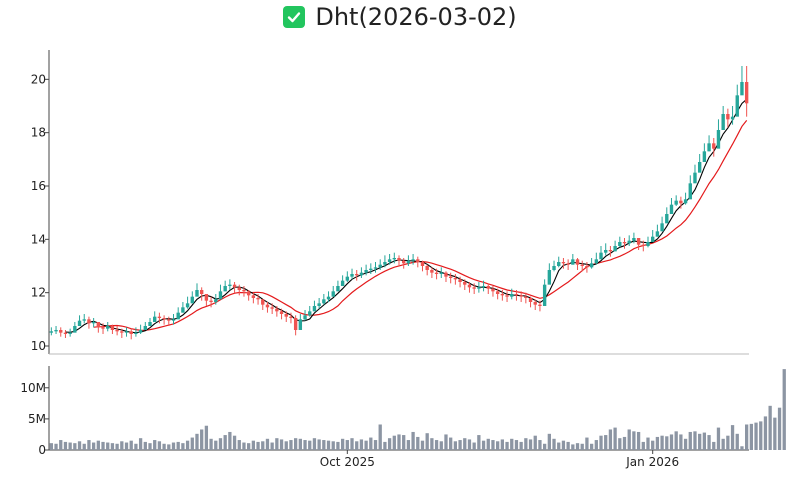 The height and width of the screenshot is (500, 800). I want to click on price-tick-label: 18, so click(38, 133).